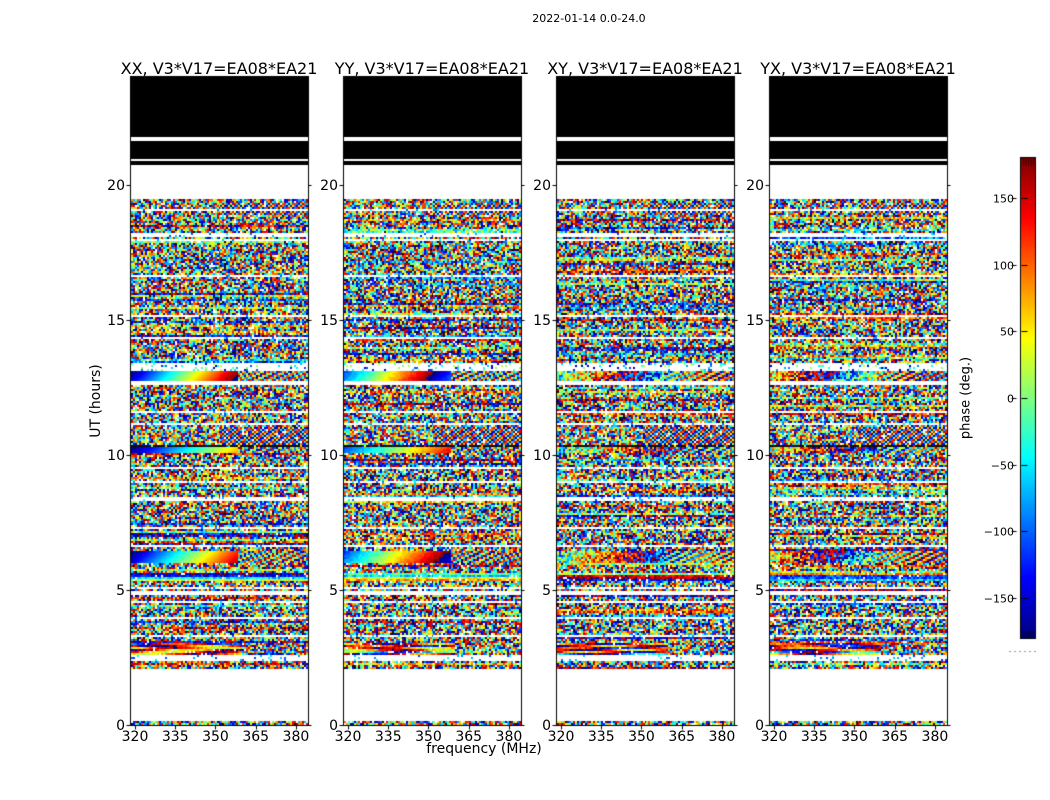  I want to click on colorbar-tick-label: 0, so click(1010, 398).